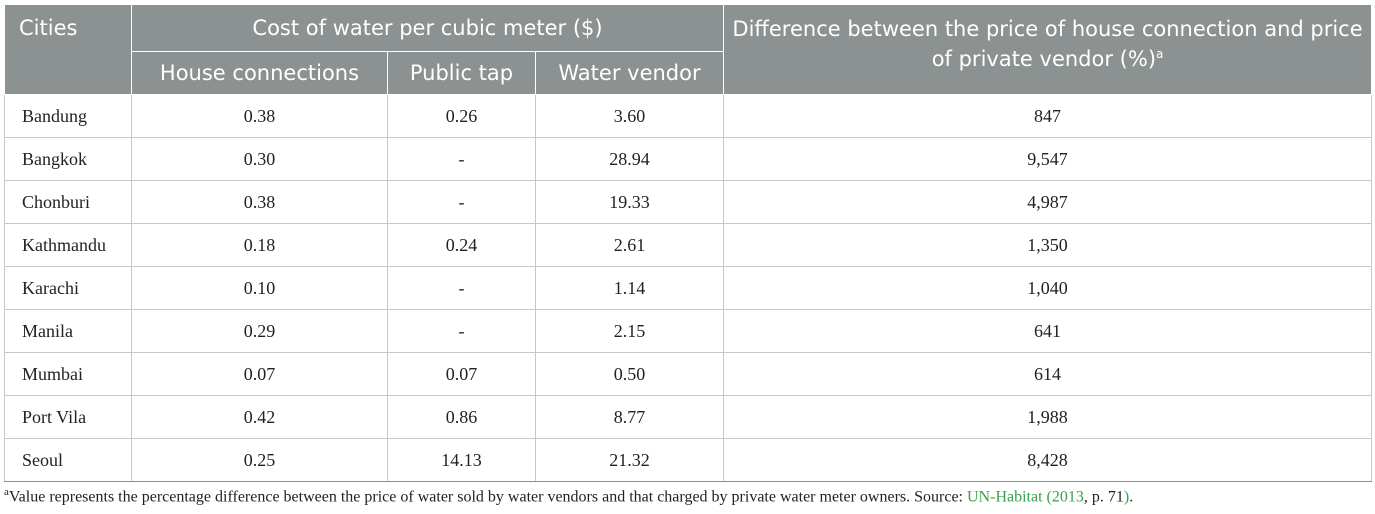 The height and width of the screenshot is (514, 1375). Describe the element at coordinates (629, 288) in the screenshot. I see `water-vendor-cell: 1.14` at that location.